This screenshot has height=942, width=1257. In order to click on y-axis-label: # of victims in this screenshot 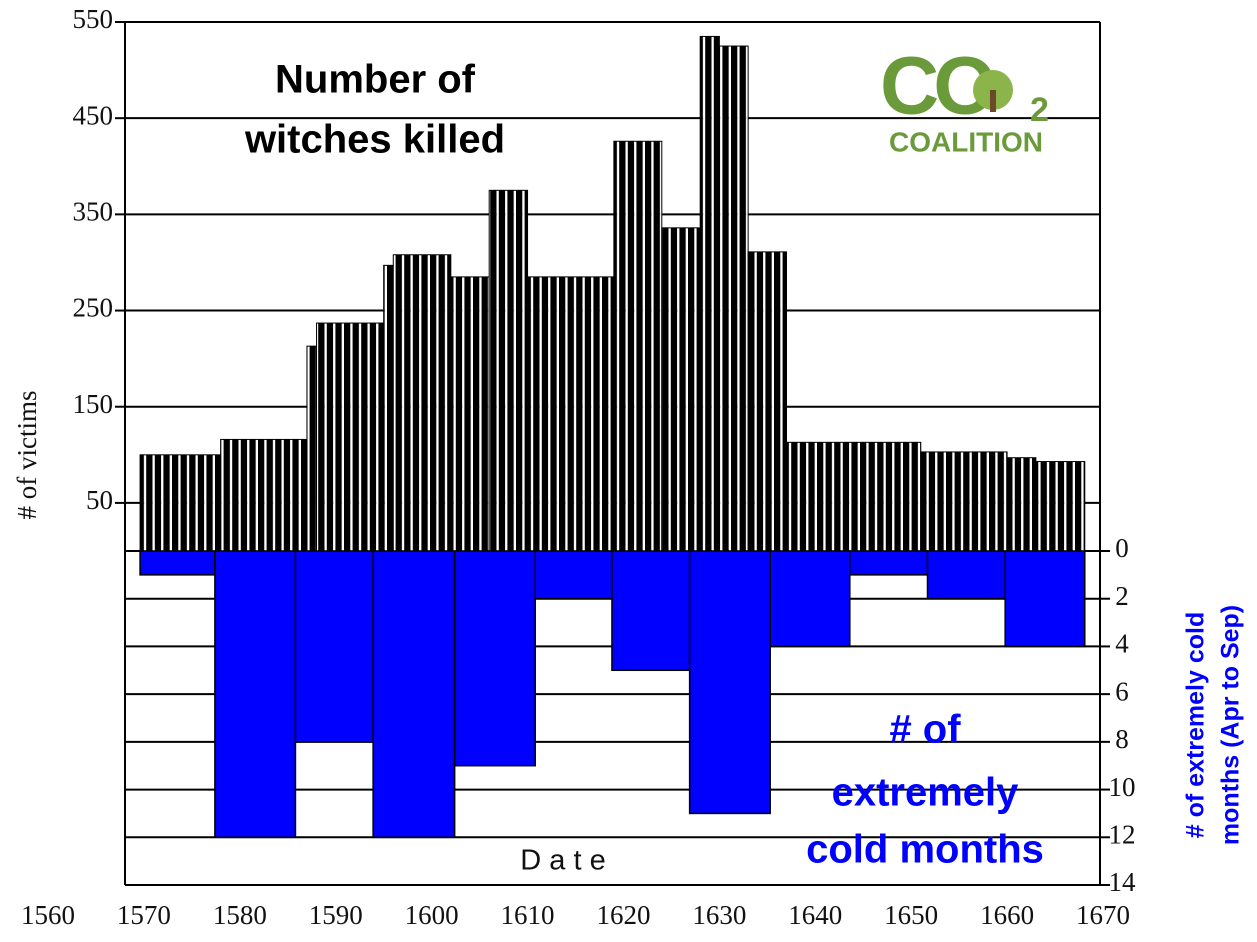, I will do `click(27, 455)`.